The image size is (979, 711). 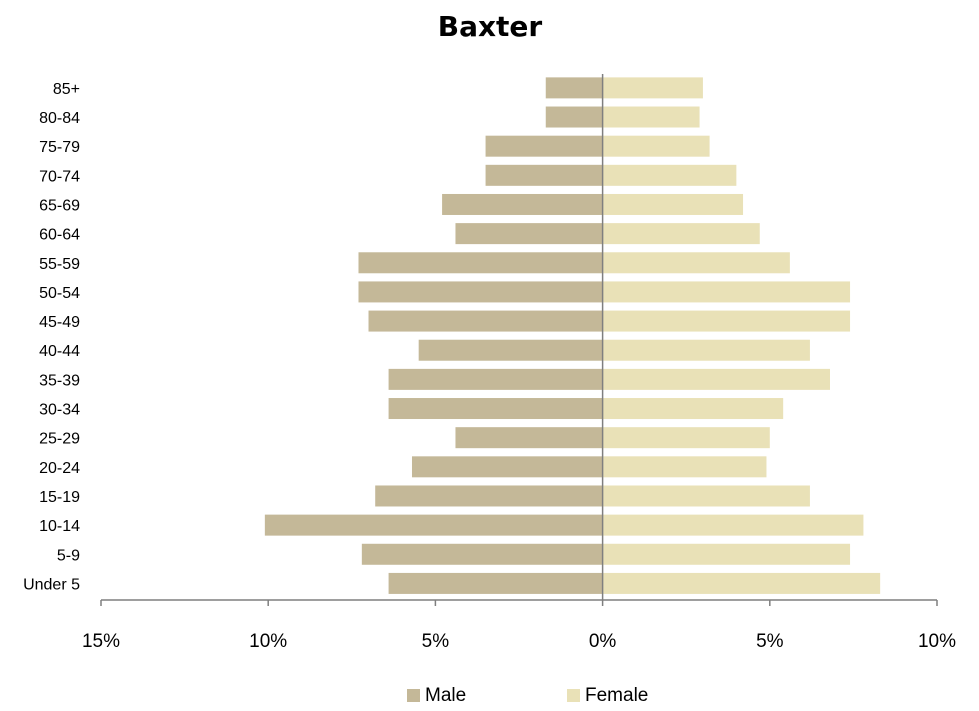 I want to click on category-label: 50-54, so click(x=59, y=293).